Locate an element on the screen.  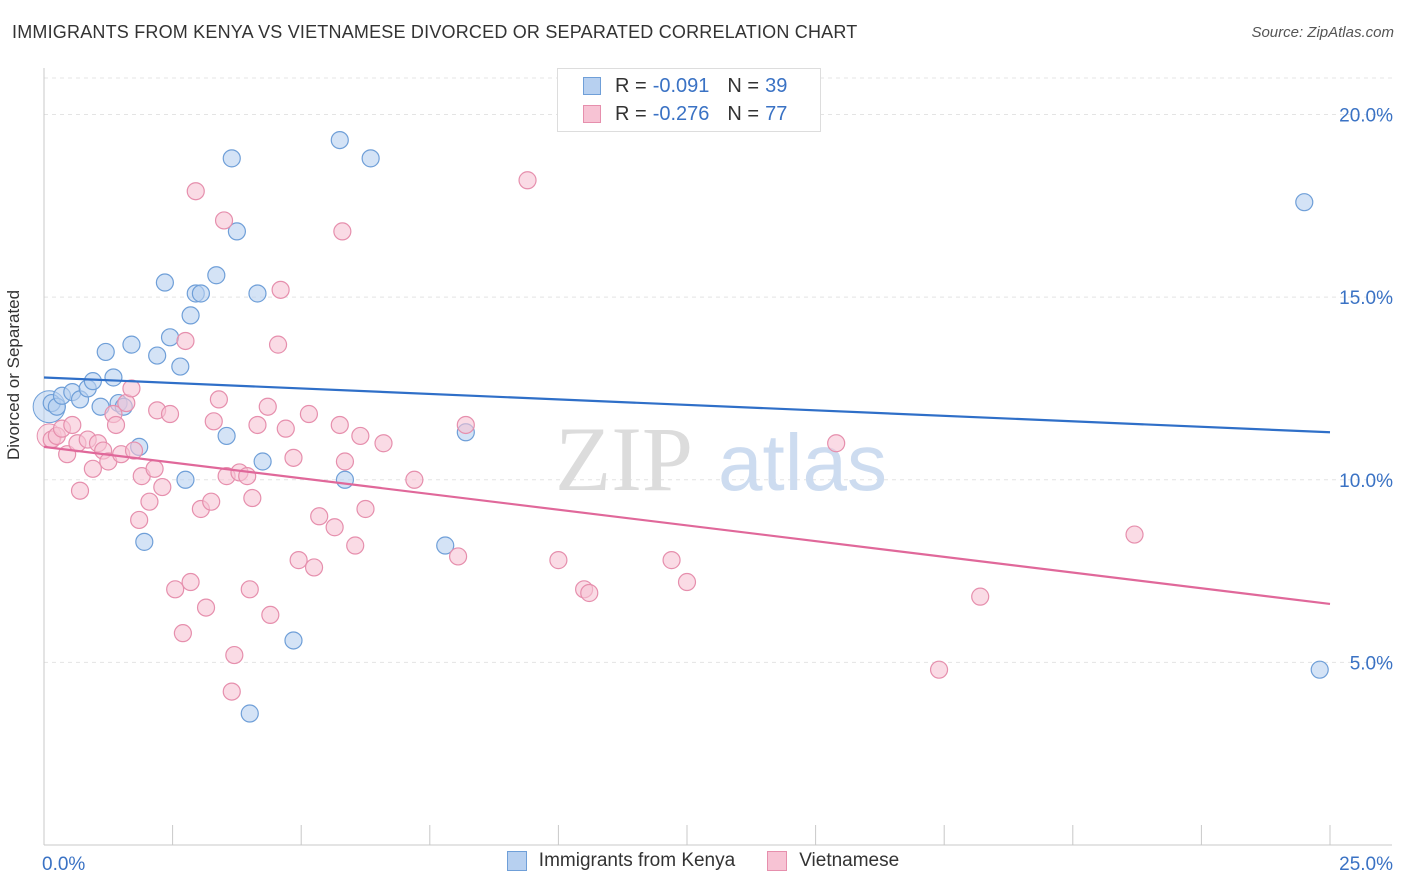
legend-row-vietnamese: R = -0.276 N = 77 is located at coordinates (694, 114).